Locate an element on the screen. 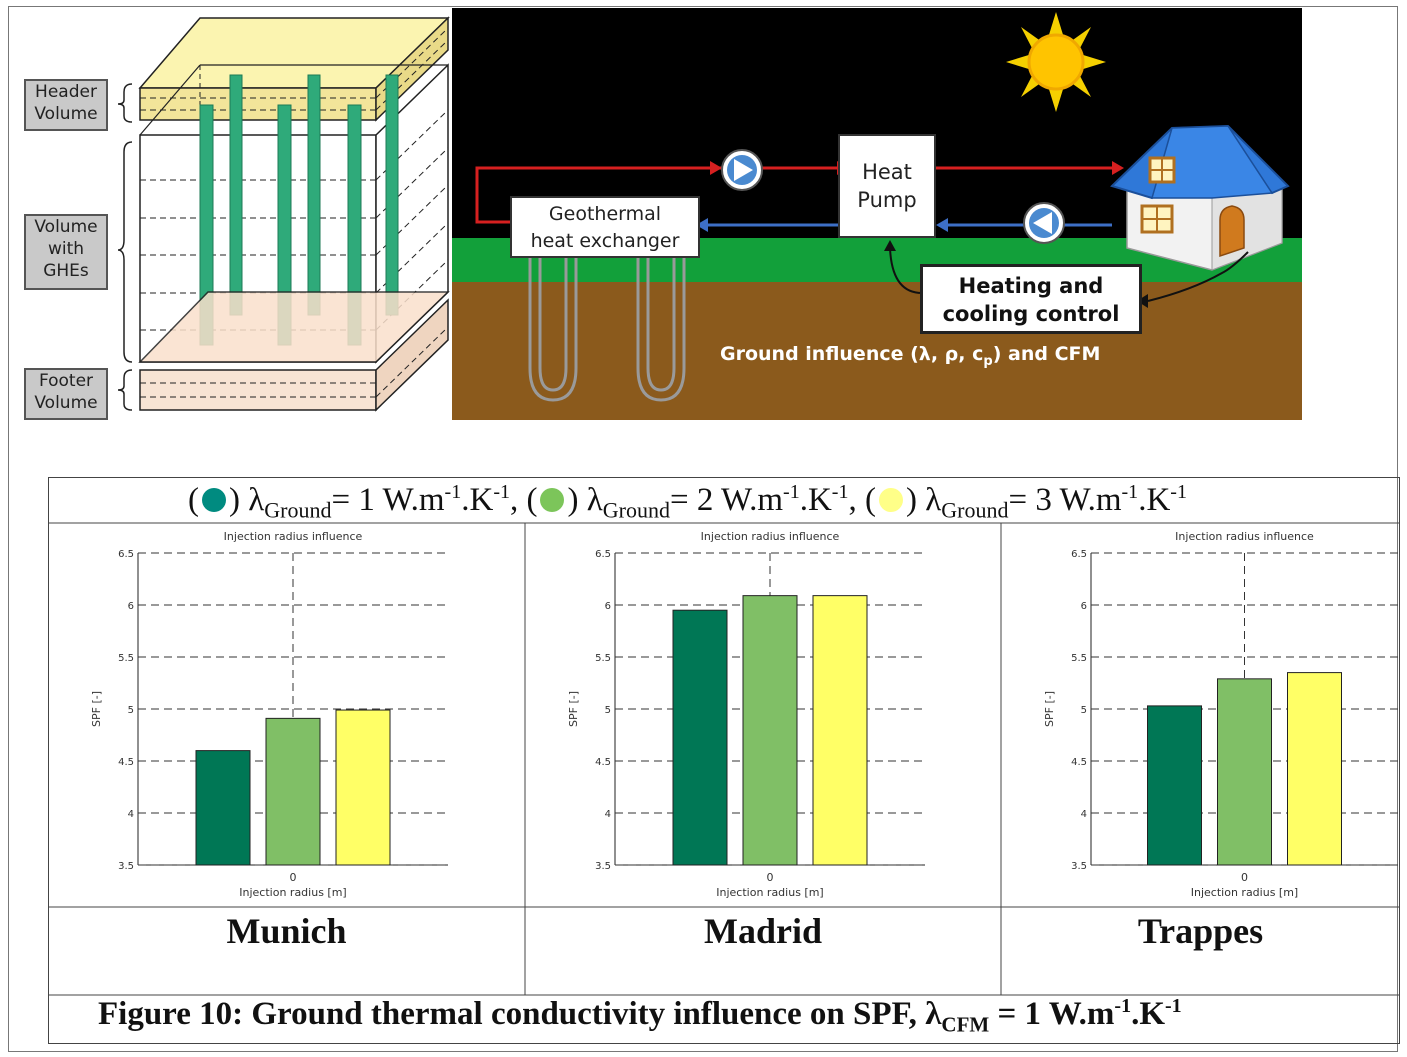 This screenshot has height=1057, width=1407. footer-volume-line2: Volume is located at coordinates (66, 403).